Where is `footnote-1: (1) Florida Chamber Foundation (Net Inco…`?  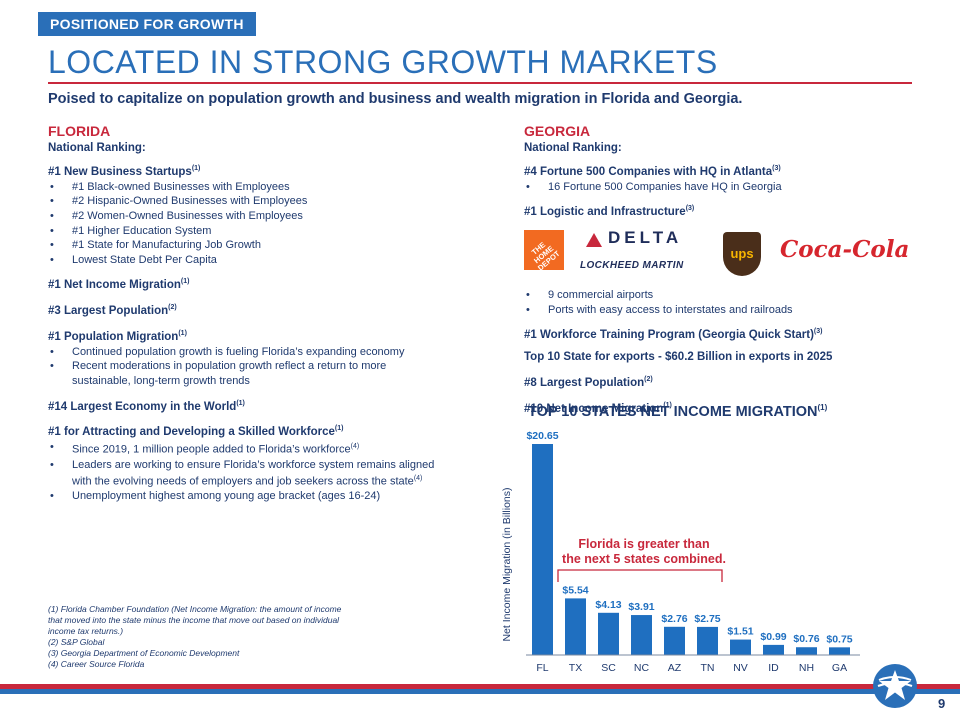
footnote-1: (1) Florida Chamber Foundation (Net Inco… is located at coordinates (195, 620).